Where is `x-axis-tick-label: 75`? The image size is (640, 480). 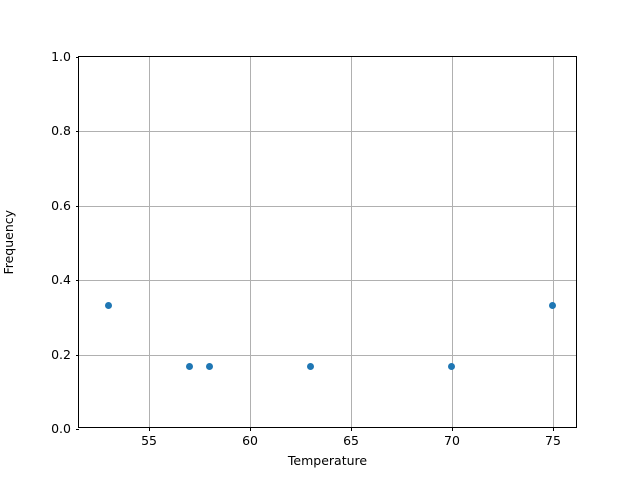 x-axis-tick-label: 75 is located at coordinates (553, 440).